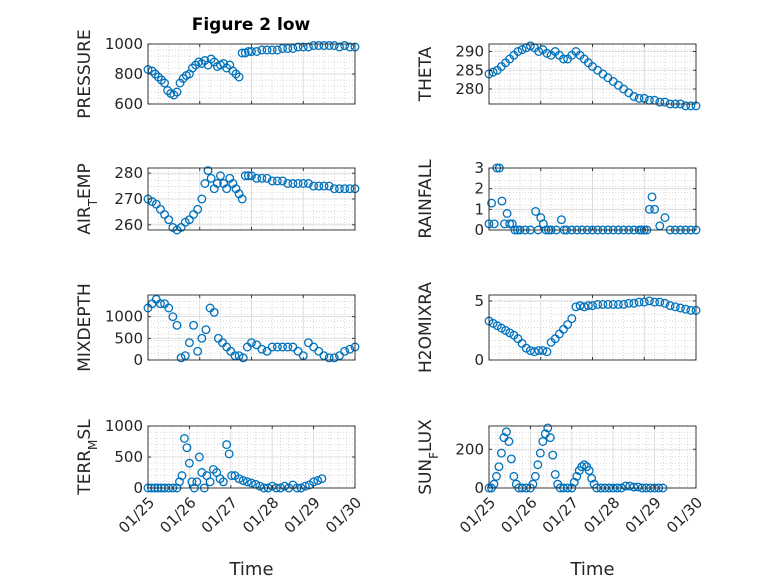 This screenshot has width=778, height=583. Describe the element at coordinates (479, 189) in the screenshot. I see `y-tick-label: 2` at that location.